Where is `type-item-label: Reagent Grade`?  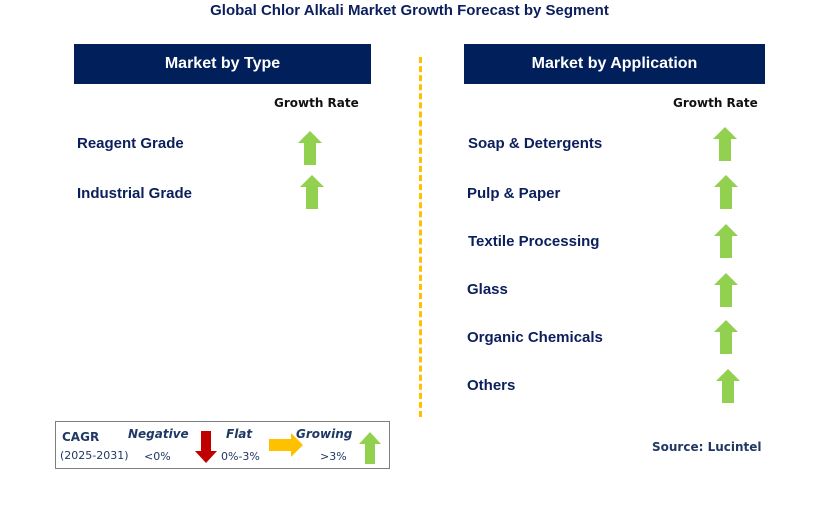
type-item-label: Reagent Grade is located at coordinates (130, 143).